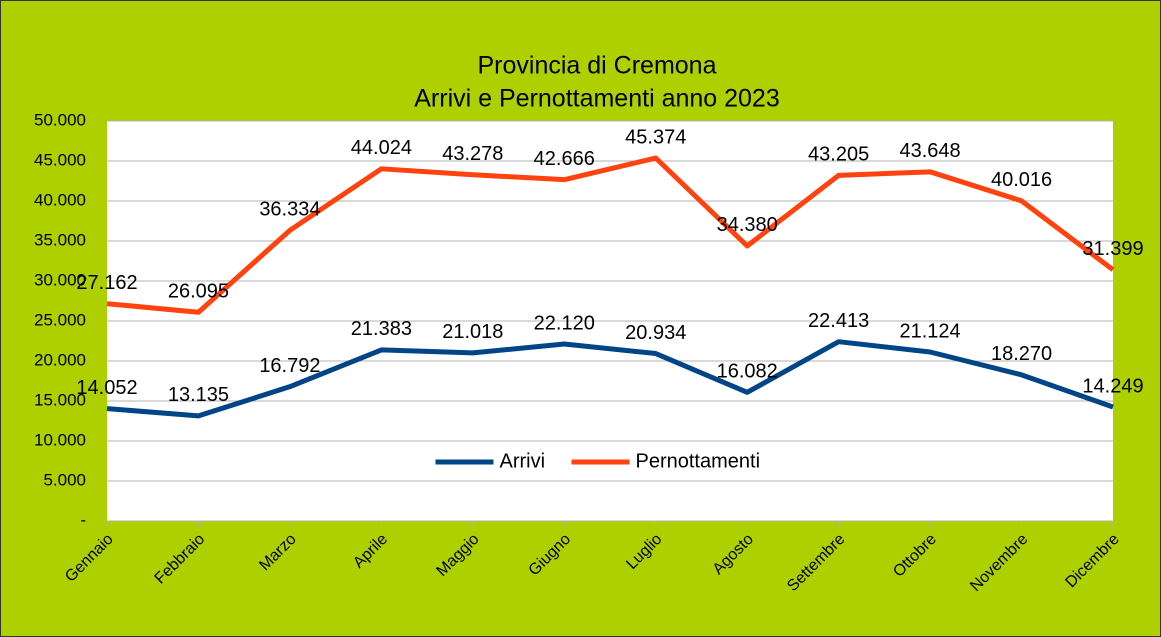 Image resolution: width=1161 pixels, height=637 pixels. Describe the element at coordinates (930, 151) in the screenshot. I see `data-label: 43.648` at that location.